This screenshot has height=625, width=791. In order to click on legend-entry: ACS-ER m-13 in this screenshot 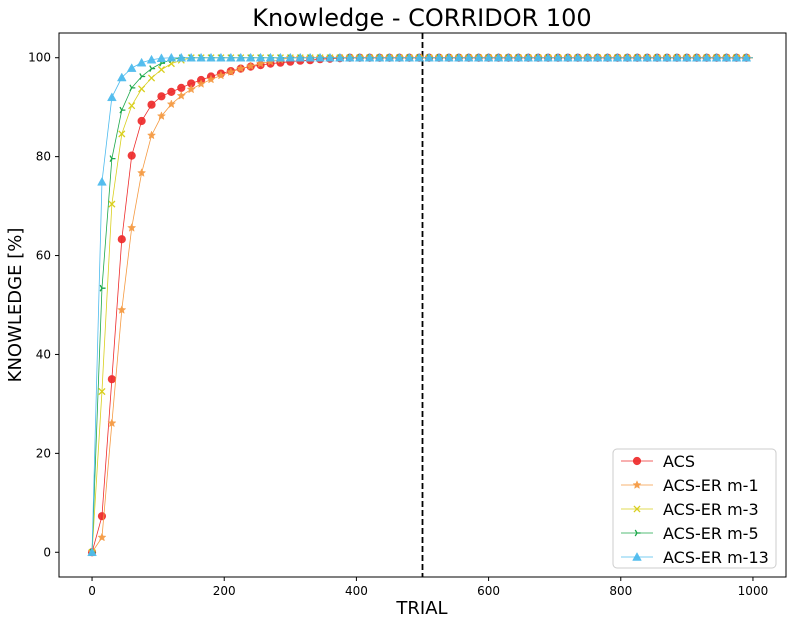, I will do `click(695, 557)`.